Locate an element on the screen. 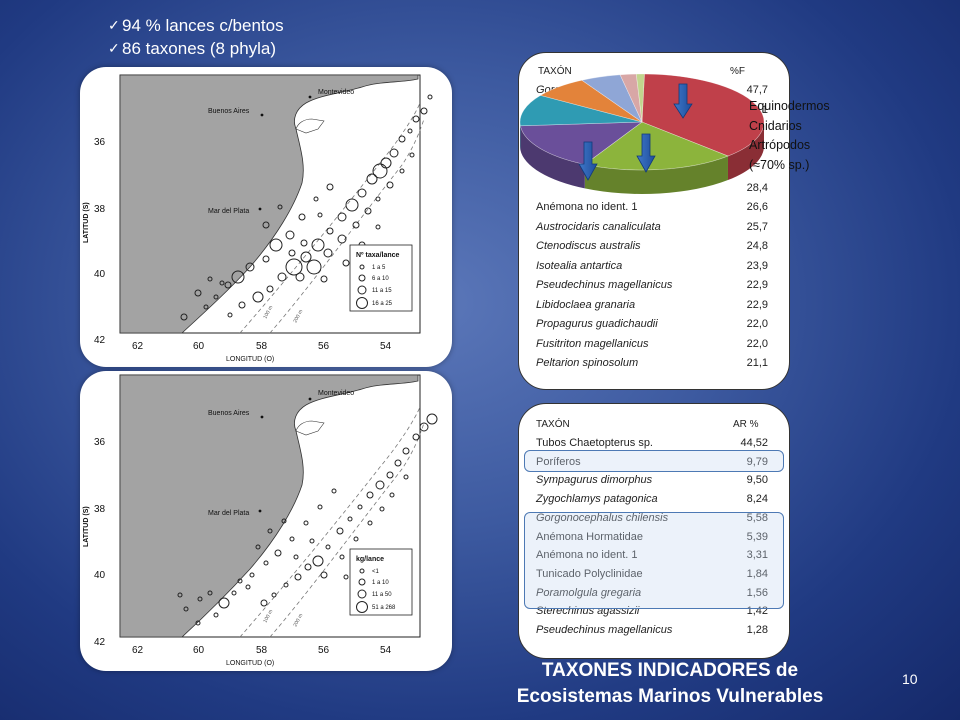 This screenshot has width=960, height=720. column-header-frequency: %F is located at coordinates (737, 71).